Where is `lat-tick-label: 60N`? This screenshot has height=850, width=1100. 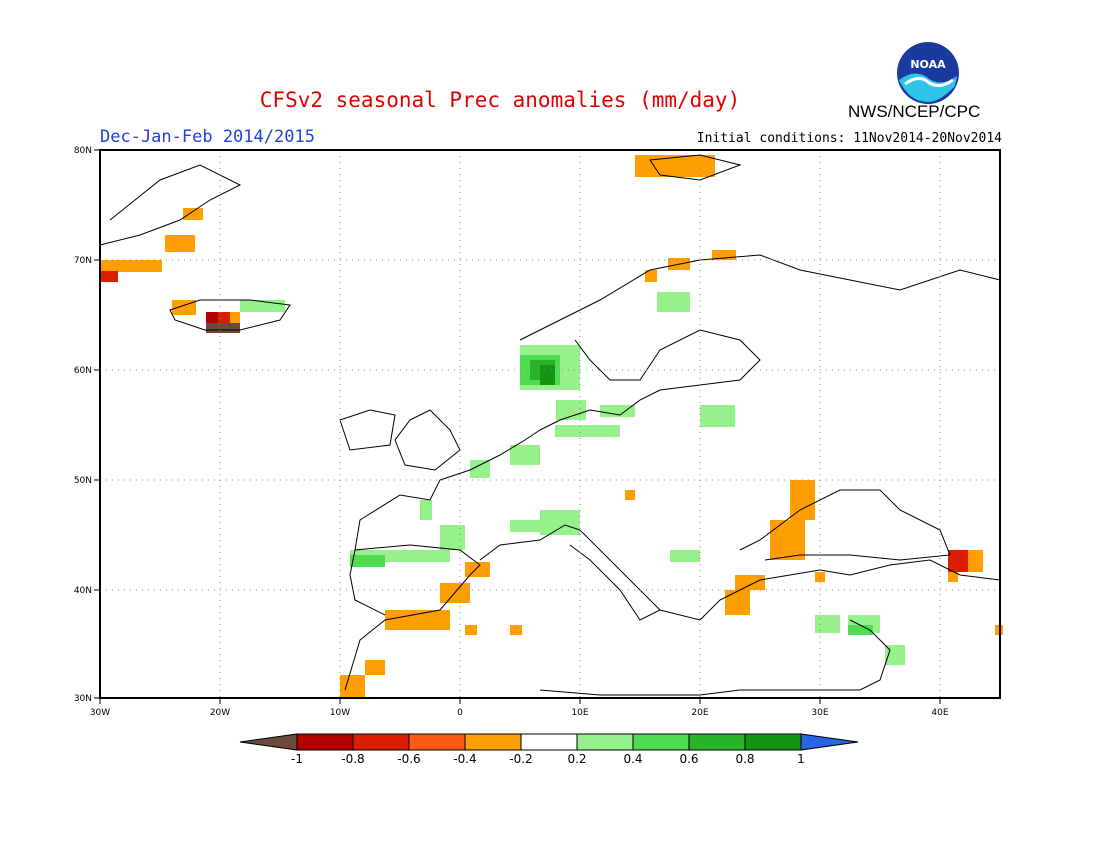
lat-tick-label: 60N is located at coordinates (83, 371).